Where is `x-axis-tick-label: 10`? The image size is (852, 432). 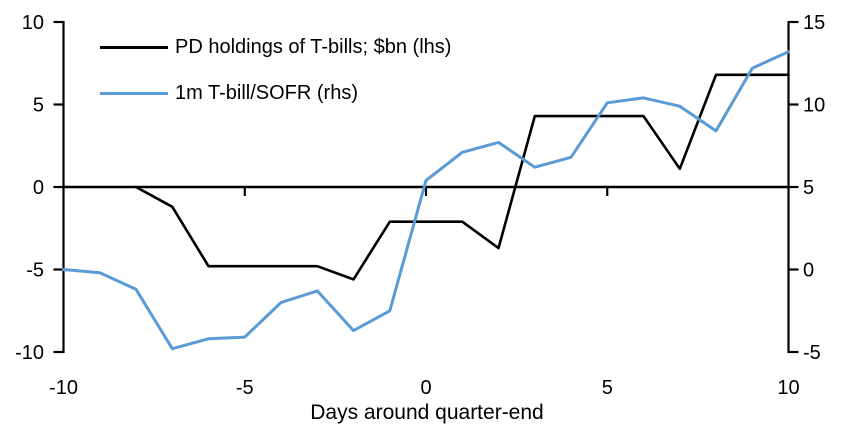
x-axis-tick-label: 10 is located at coordinates (788, 388).